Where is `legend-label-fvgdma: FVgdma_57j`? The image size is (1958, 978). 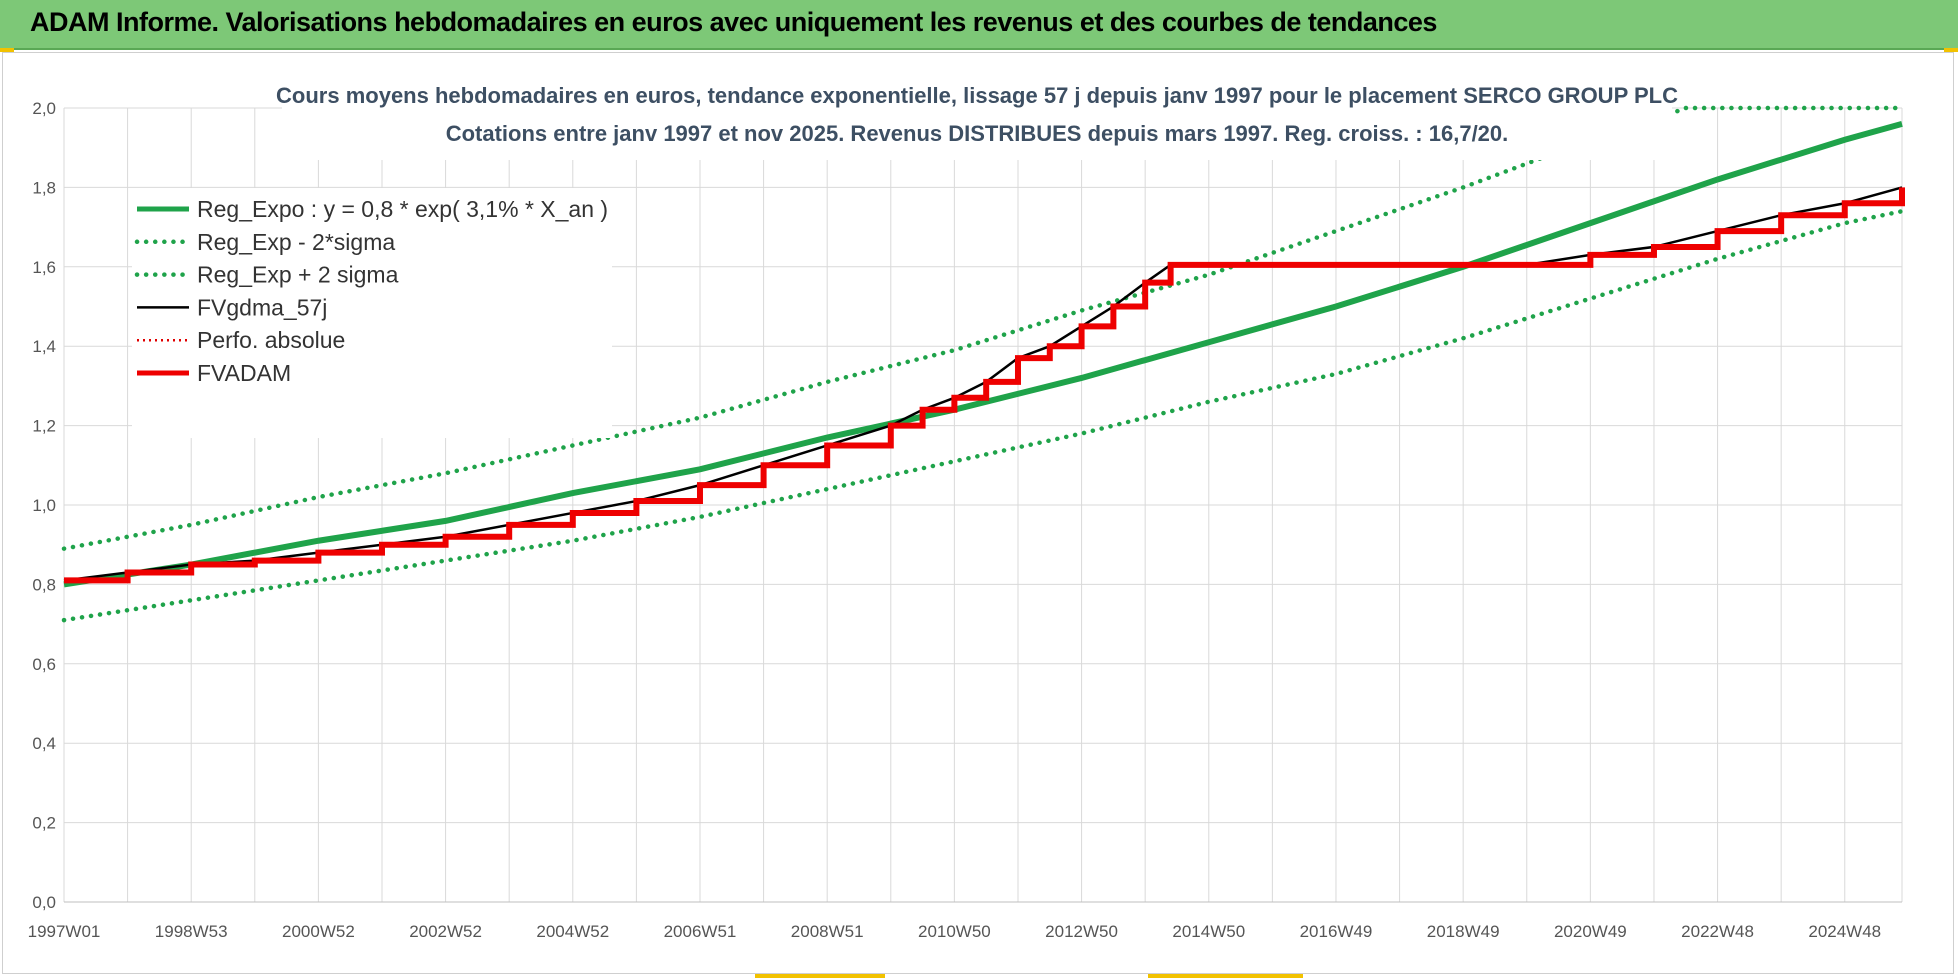
legend-label-fvgdma: FVgdma_57j is located at coordinates (262, 307).